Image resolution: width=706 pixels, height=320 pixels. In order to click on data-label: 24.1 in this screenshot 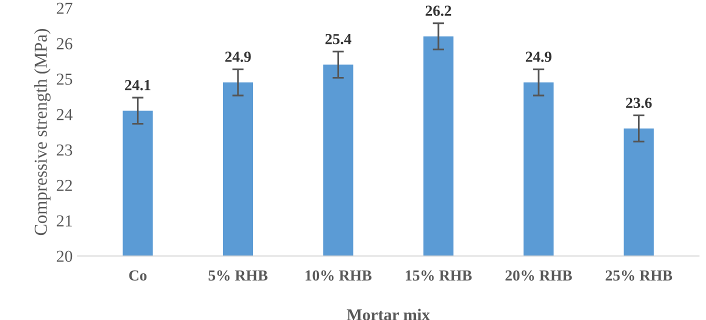, I will do `click(137, 85)`.